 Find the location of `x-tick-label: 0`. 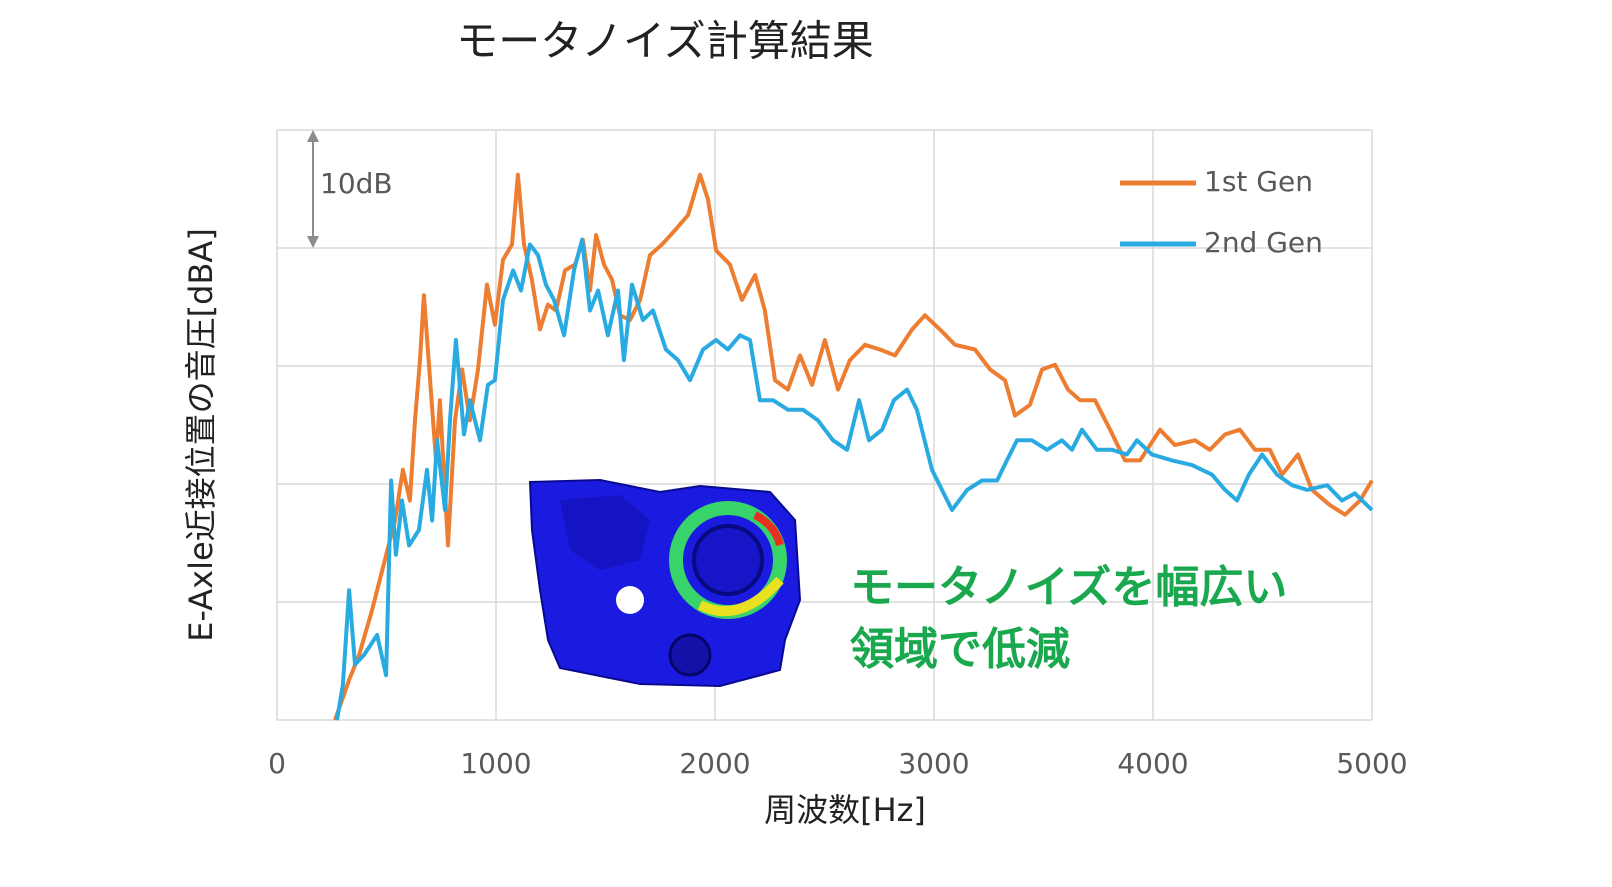

x-tick-label: 0 is located at coordinates (277, 763).